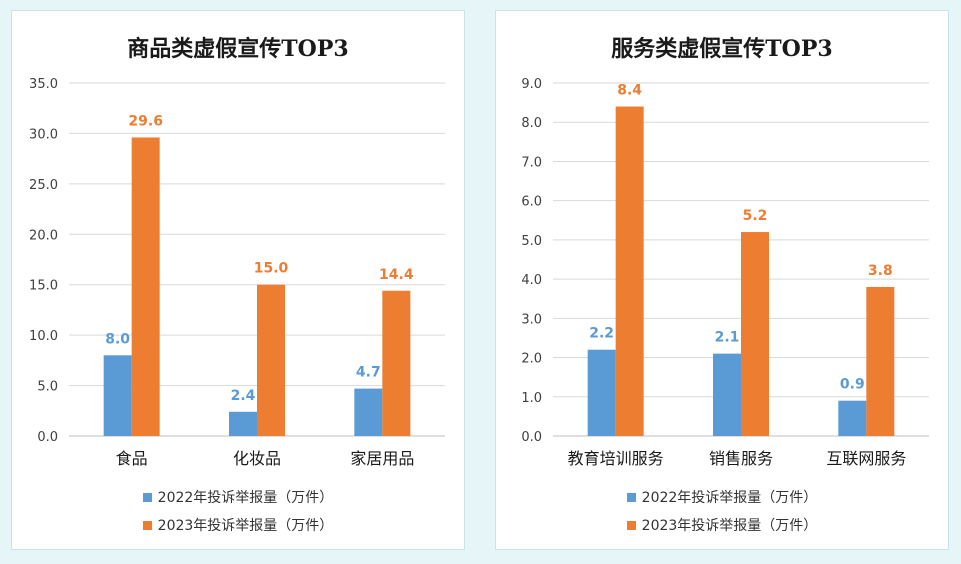 This screenshot has width=961, height=564. I want to click on y-tick-label: 15.0, so click(43, 286).